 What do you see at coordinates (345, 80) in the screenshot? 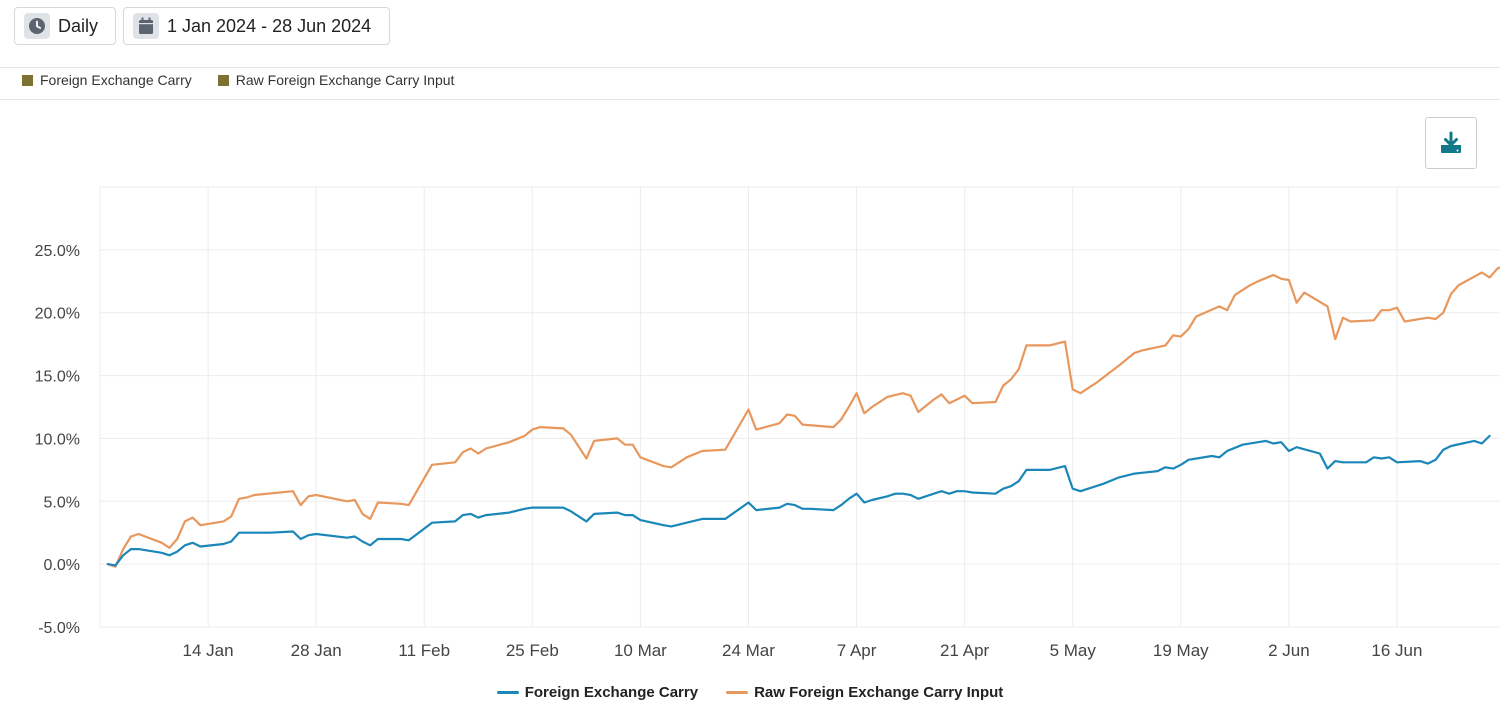
I see `top-legend-label: Raw Foreign Exchange Carry Input` at bounding box center [345, 80].